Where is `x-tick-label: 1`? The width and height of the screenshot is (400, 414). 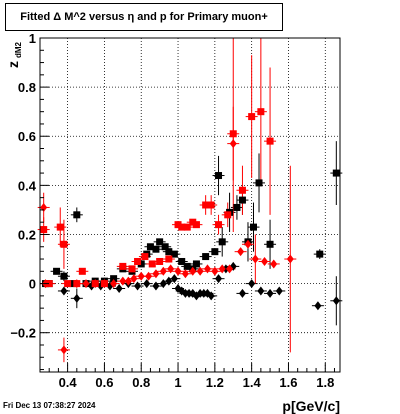
x-tick-label: 1 is located at coordinates (177, 382).